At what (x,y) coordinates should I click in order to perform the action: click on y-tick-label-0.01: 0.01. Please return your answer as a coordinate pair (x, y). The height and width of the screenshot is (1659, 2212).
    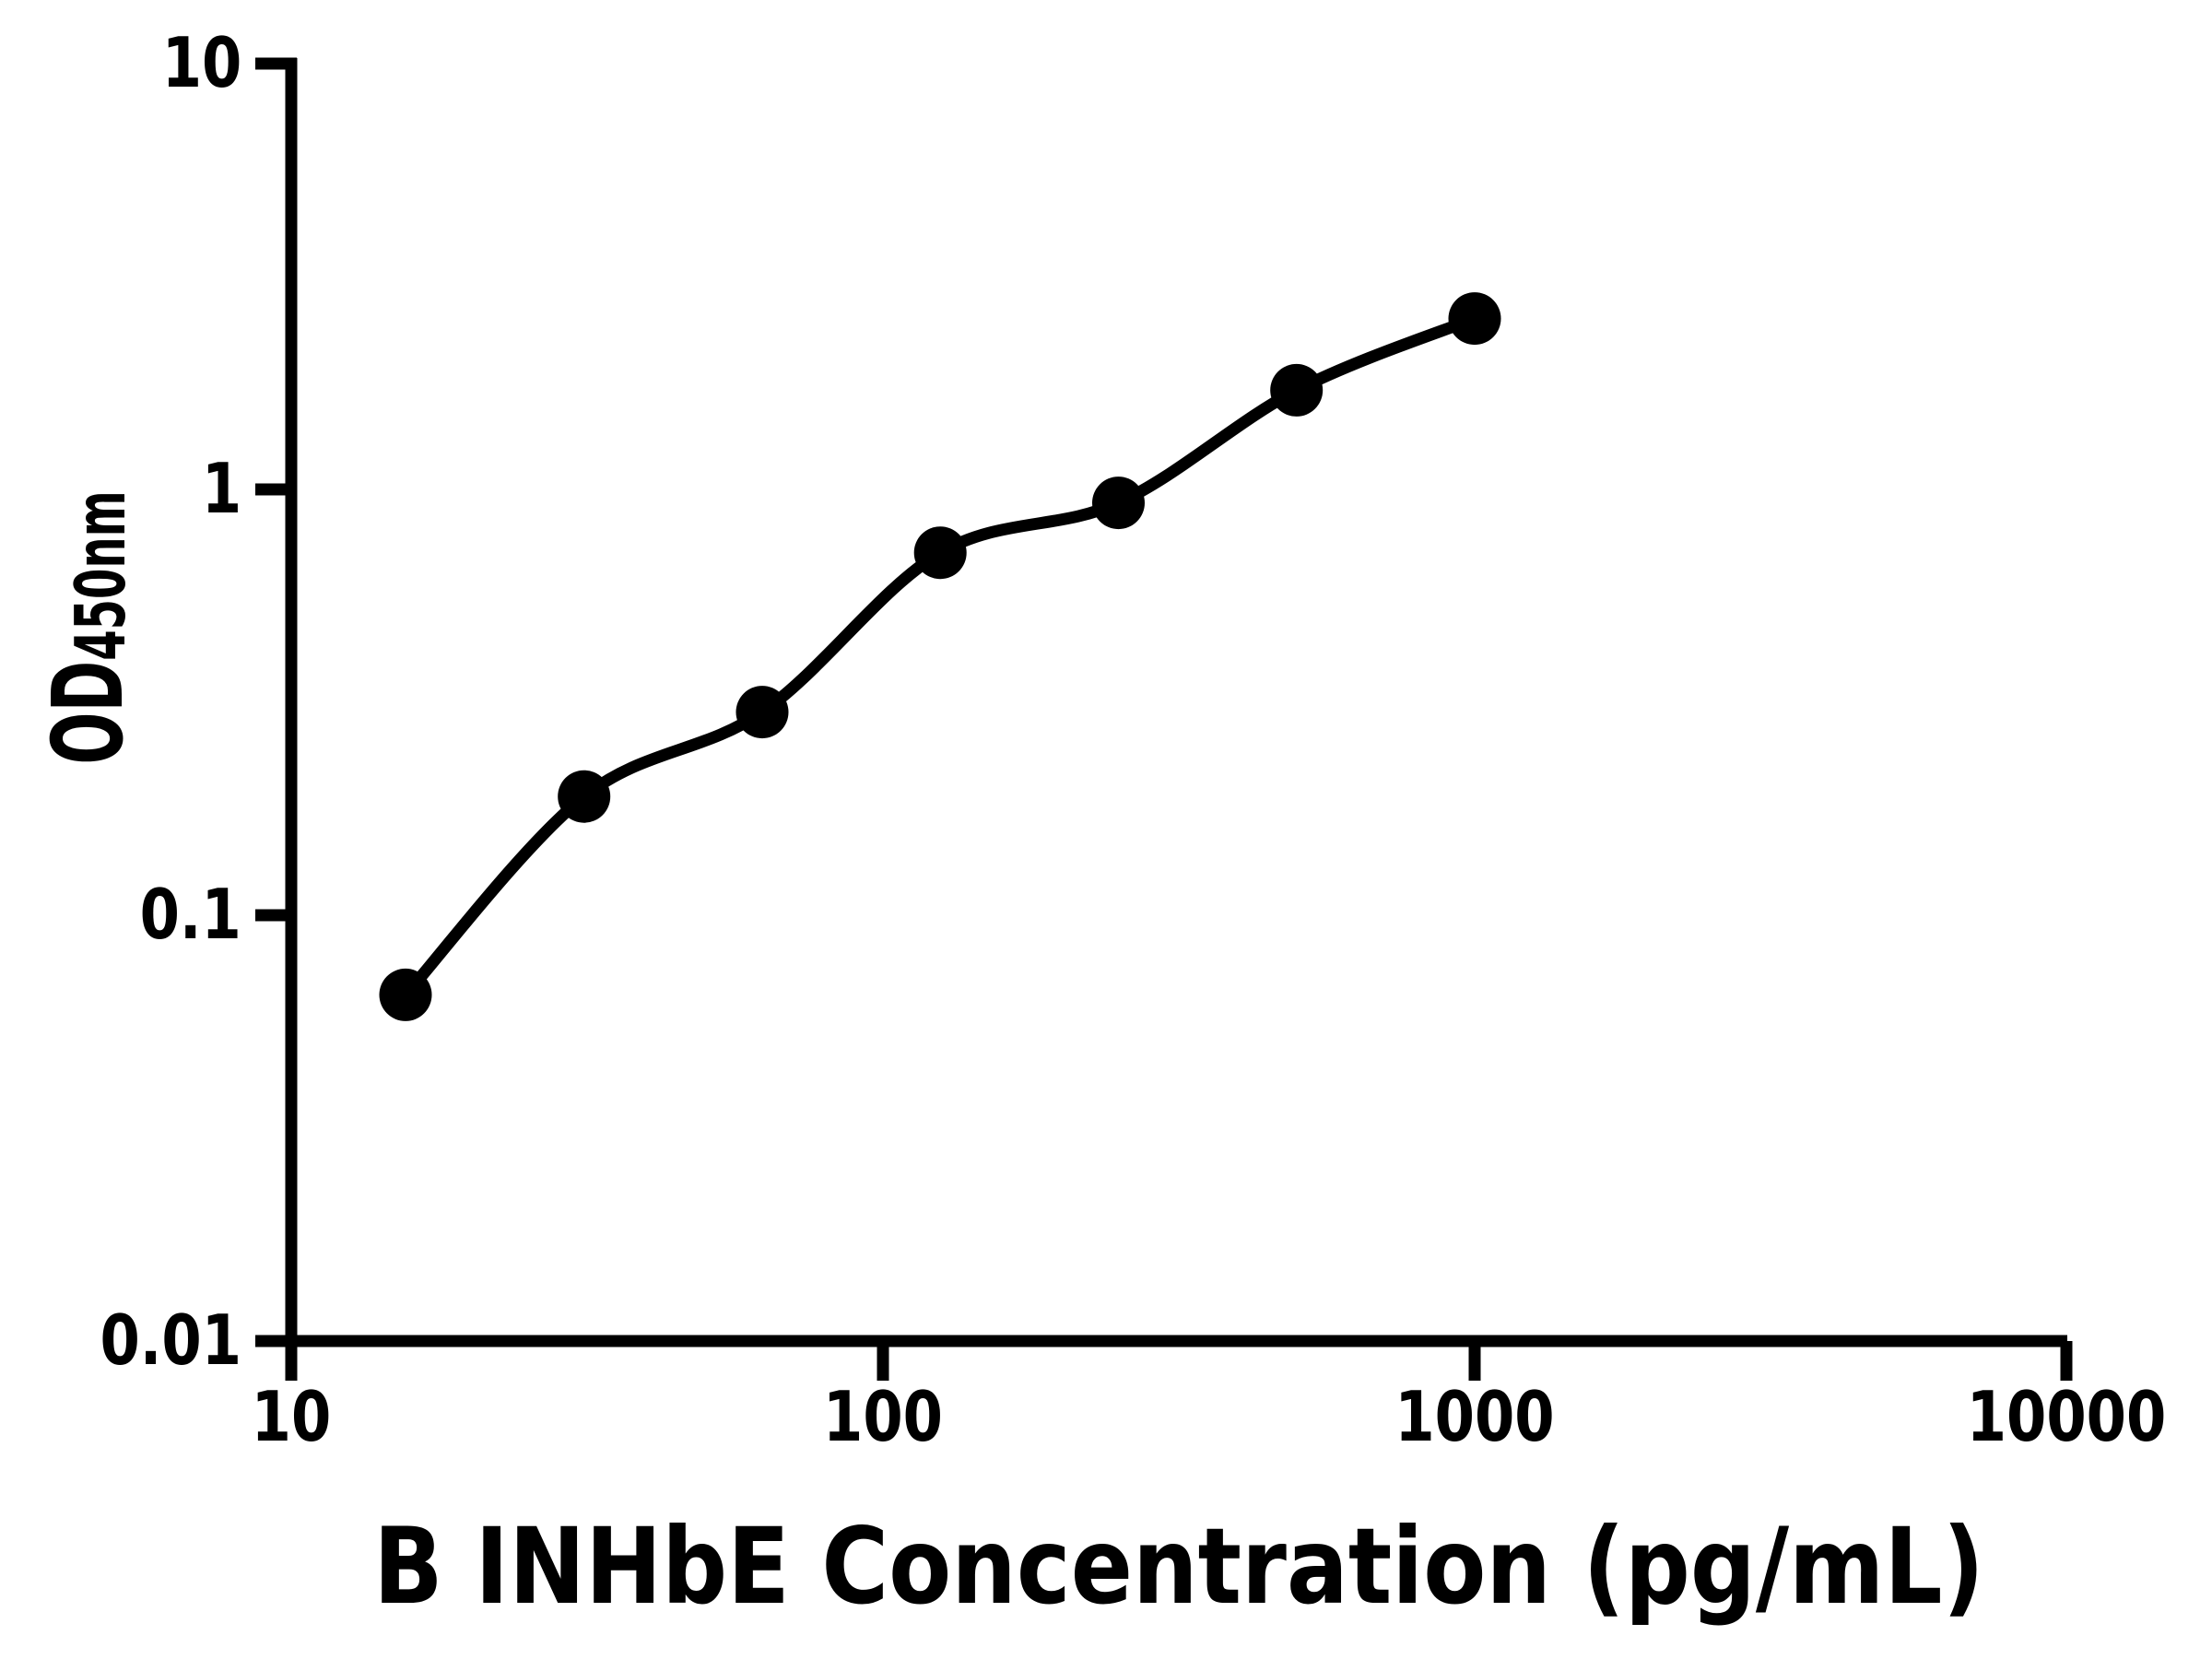
    Looking at the image, I should click on (170, 1340).